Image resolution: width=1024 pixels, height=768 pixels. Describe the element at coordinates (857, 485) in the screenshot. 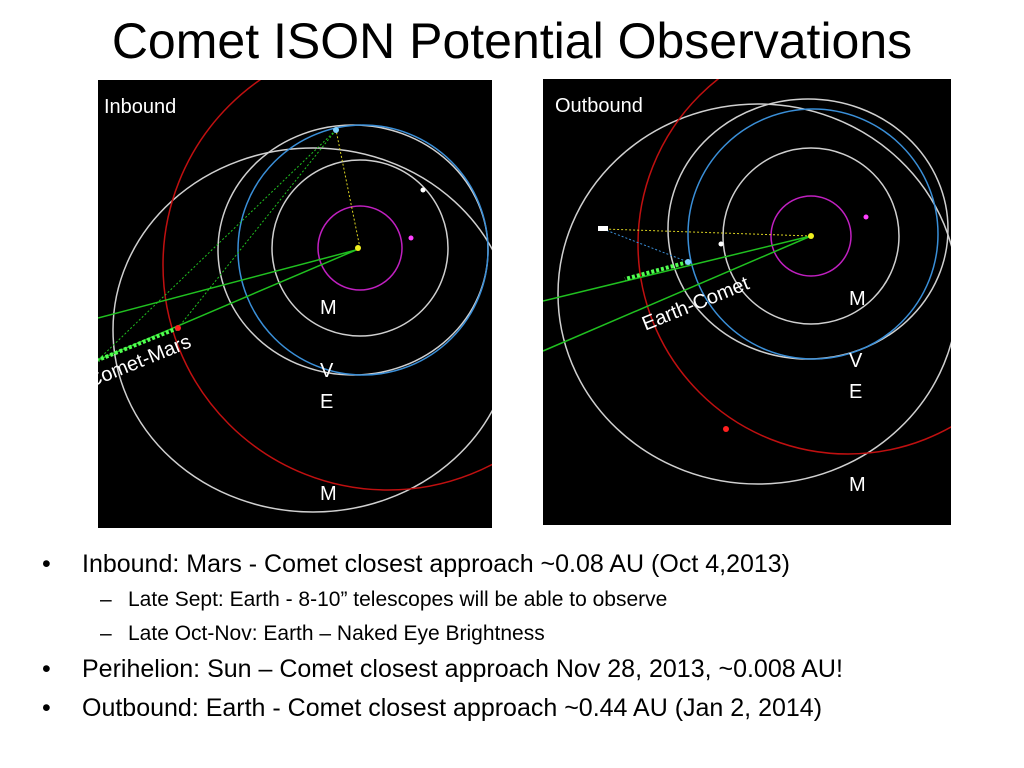

I see `outbound-mars-label: M` at that location.